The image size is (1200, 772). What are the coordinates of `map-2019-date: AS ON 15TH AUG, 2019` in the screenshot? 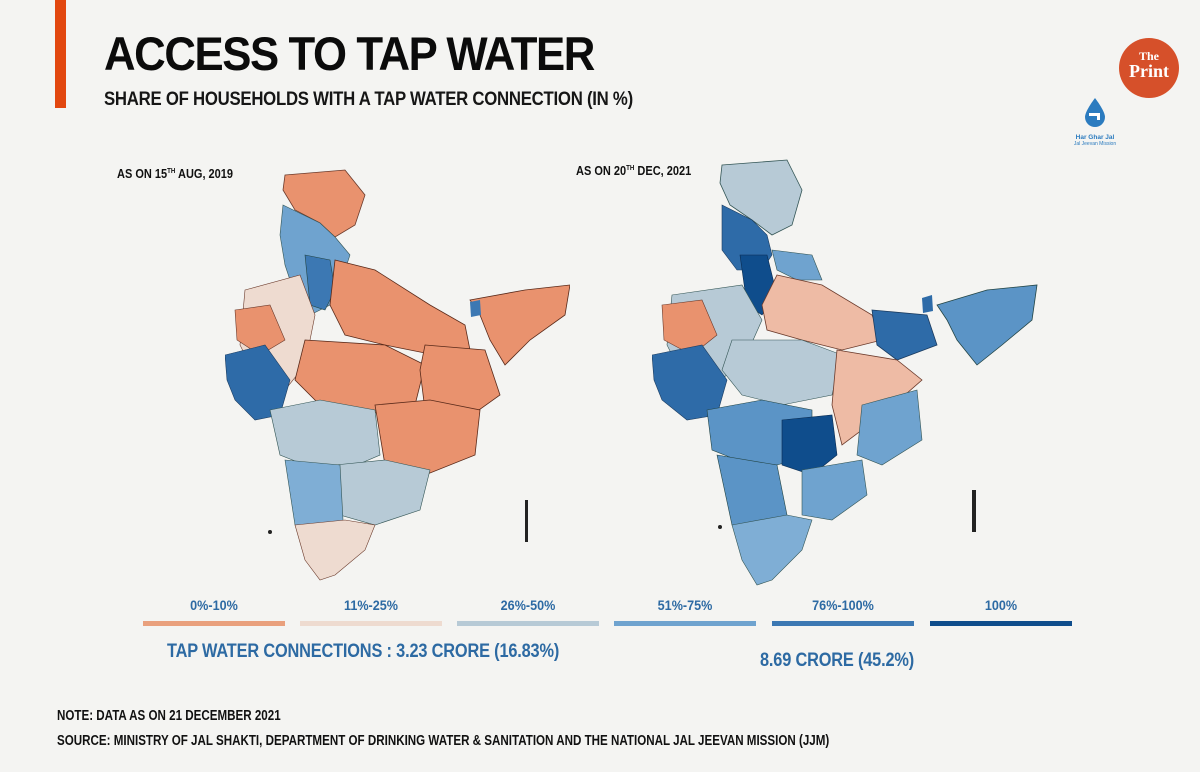 It's located at (175, 174).